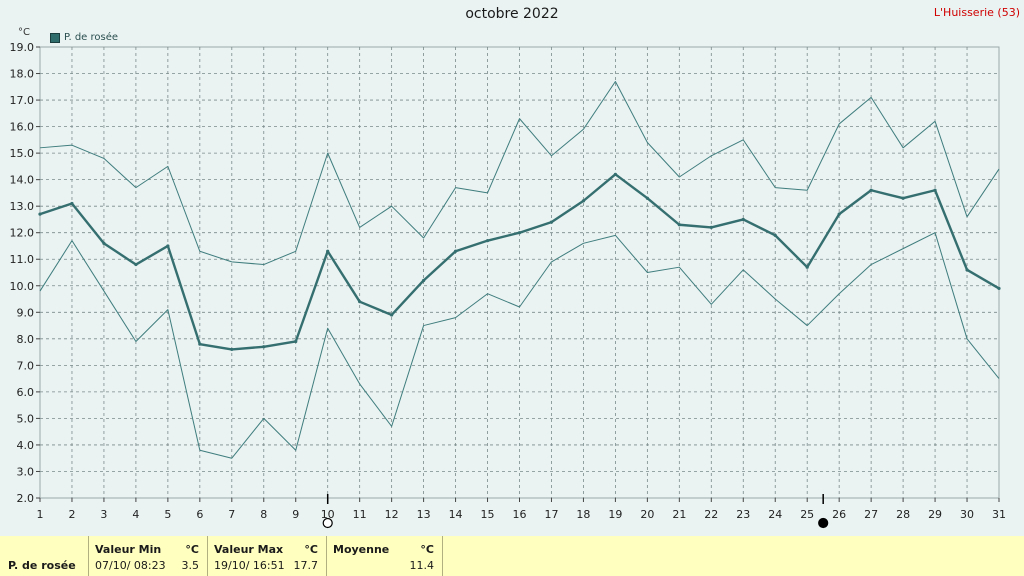 The width and height of the screenshot is (1024, 576). What do you see at coordinates (967, 514) in the screenshot?
I see `x-tick-label: 30` at bounding box center [967, 514].